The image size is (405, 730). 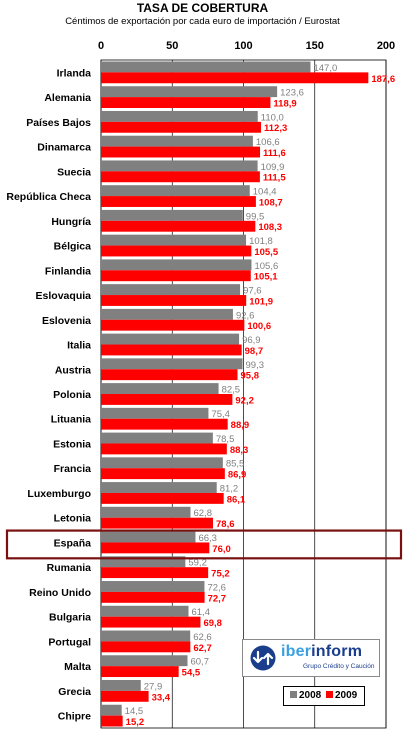 I want to click on logo-tagline: Grupo Crédito y Caución, so click(x=339, y=666).